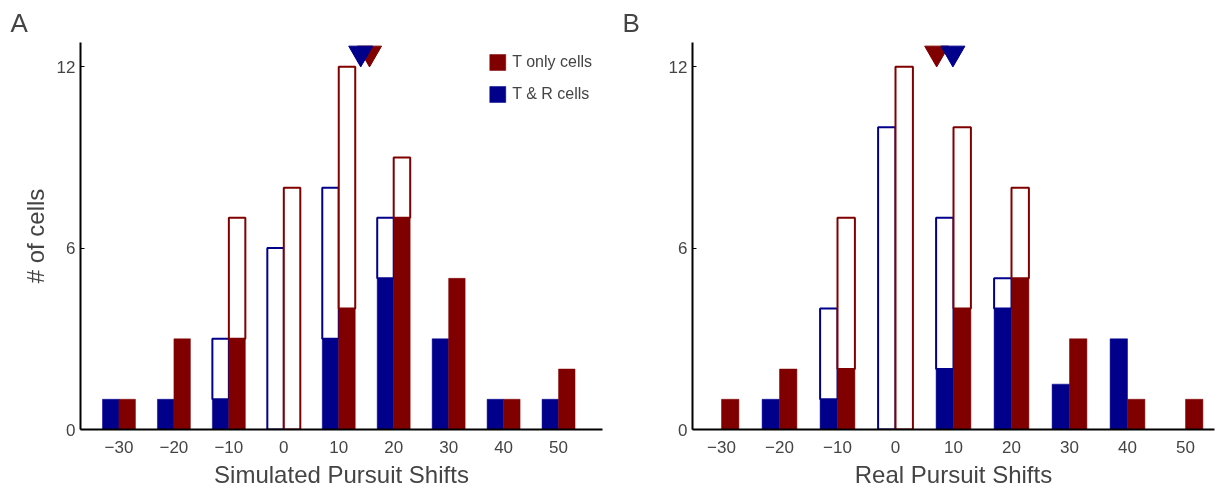  I want to click on legend-label: T & R cells, so click(551, 94).